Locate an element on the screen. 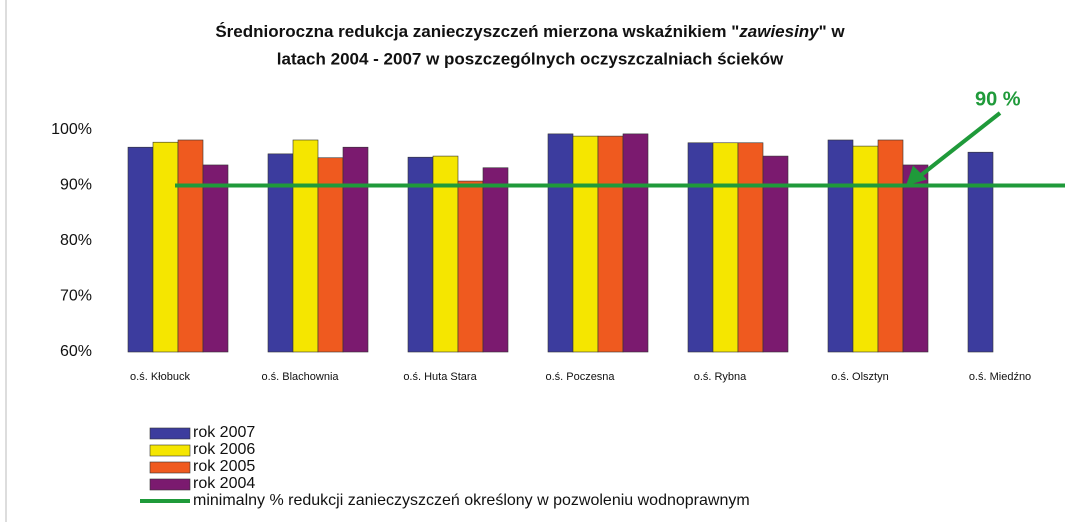 The width and height of the screenshot is (1069, 522). legend-label: rok 2005 is located at coordinates (224, 466).